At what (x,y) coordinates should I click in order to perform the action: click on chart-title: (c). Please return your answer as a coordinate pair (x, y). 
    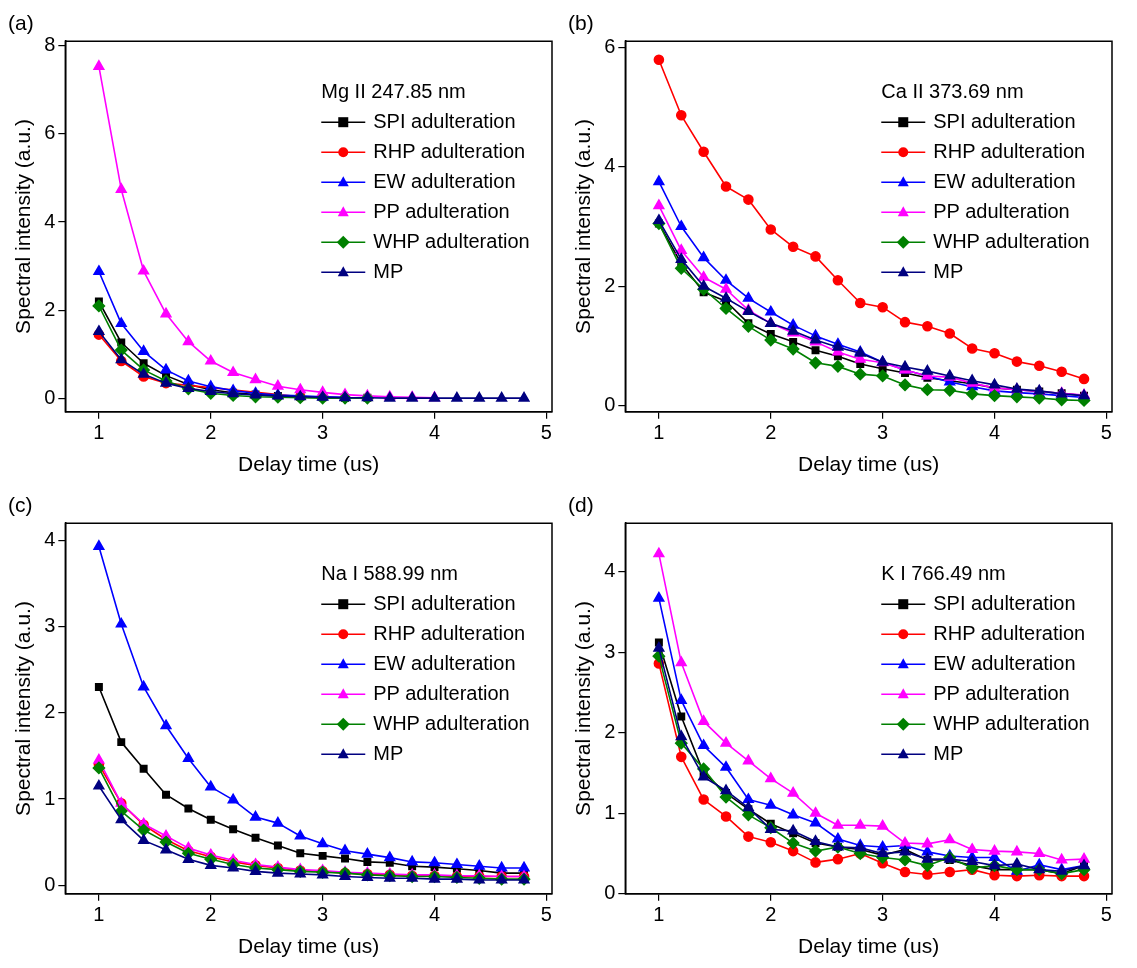
    Looking at the image, I should click on (20, 505).